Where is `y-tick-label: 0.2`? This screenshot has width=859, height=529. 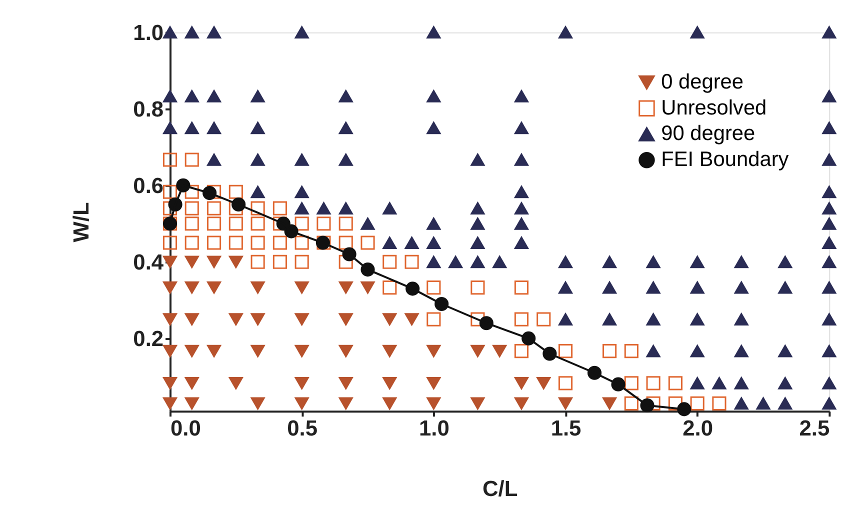 y-tick-label: 0.2 is located at coordinates (148, 338).